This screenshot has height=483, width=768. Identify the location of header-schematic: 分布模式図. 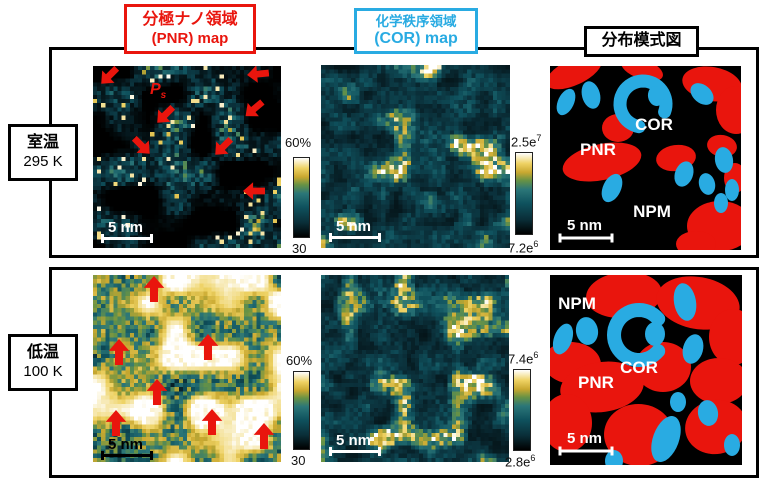
(641, 41).